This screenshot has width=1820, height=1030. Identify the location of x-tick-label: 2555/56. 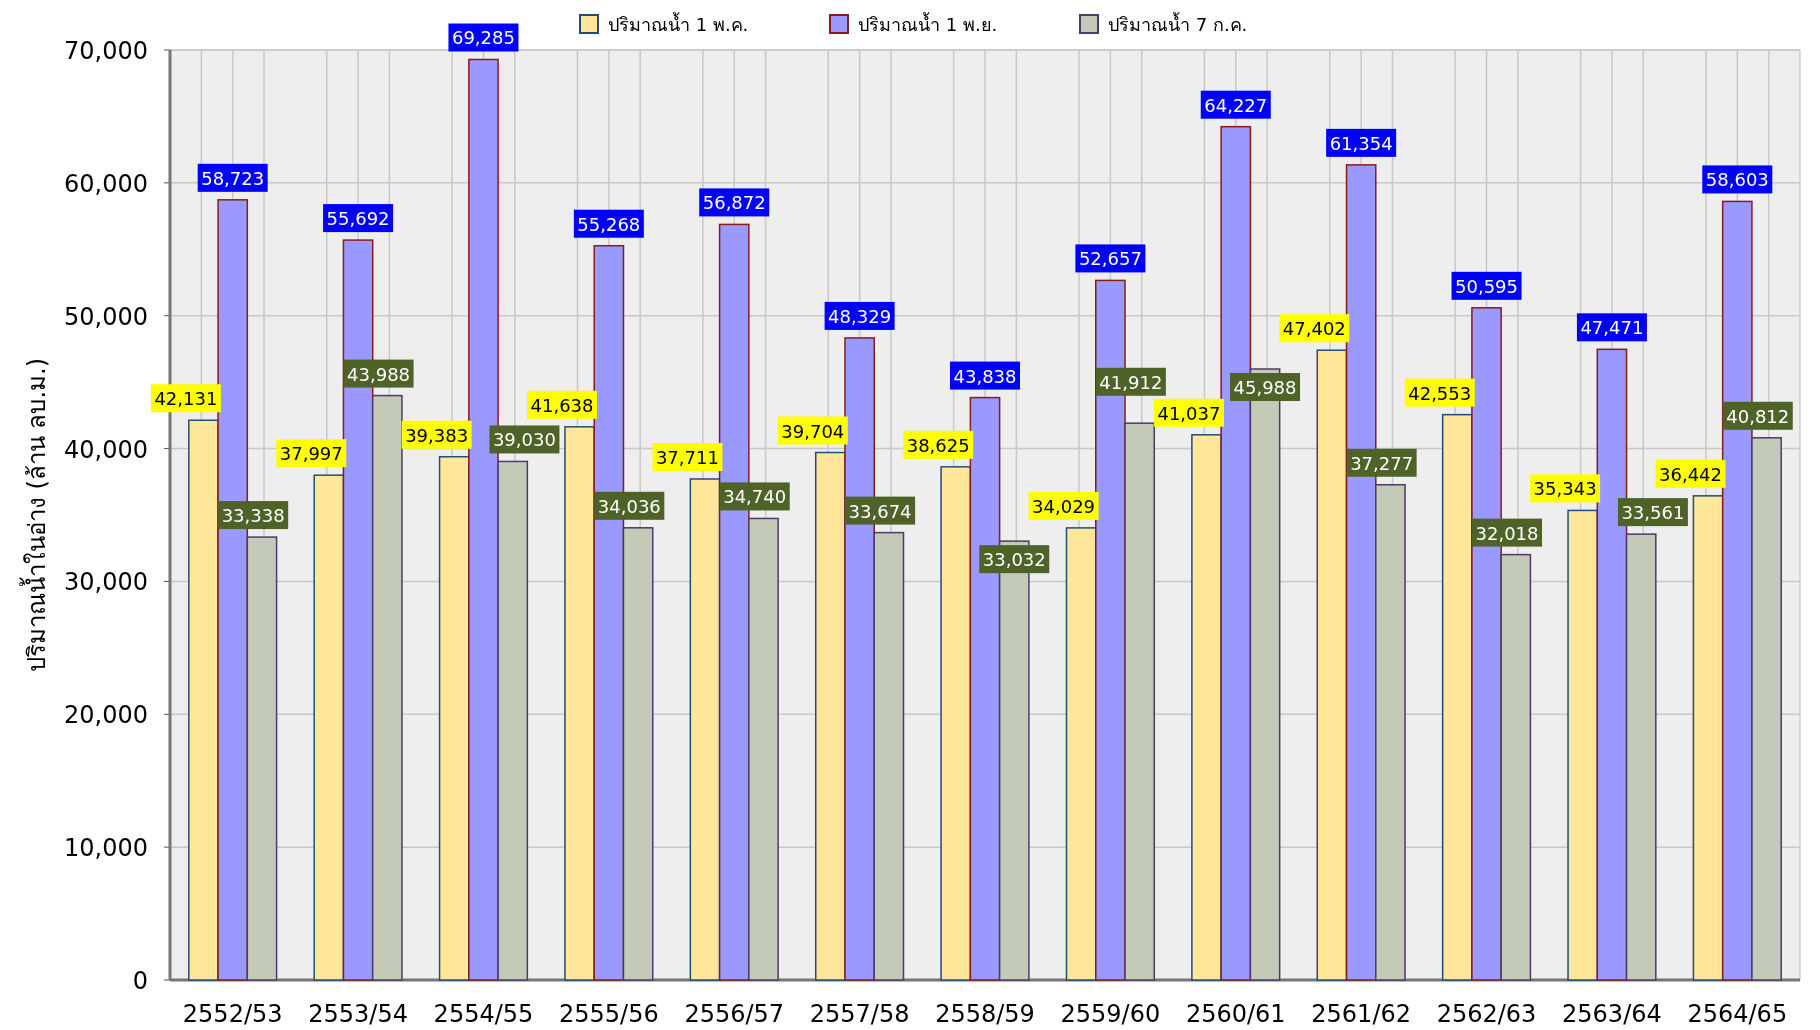
(608, 1014).